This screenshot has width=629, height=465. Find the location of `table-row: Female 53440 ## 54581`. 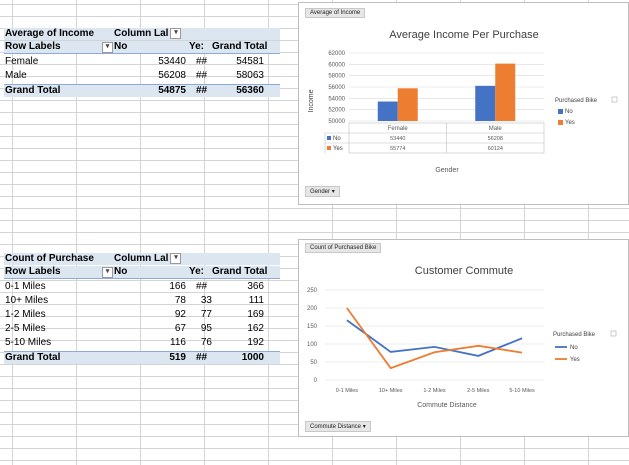

table-row: Female 53440 ## 54581 is located at coordinates (142, 62).